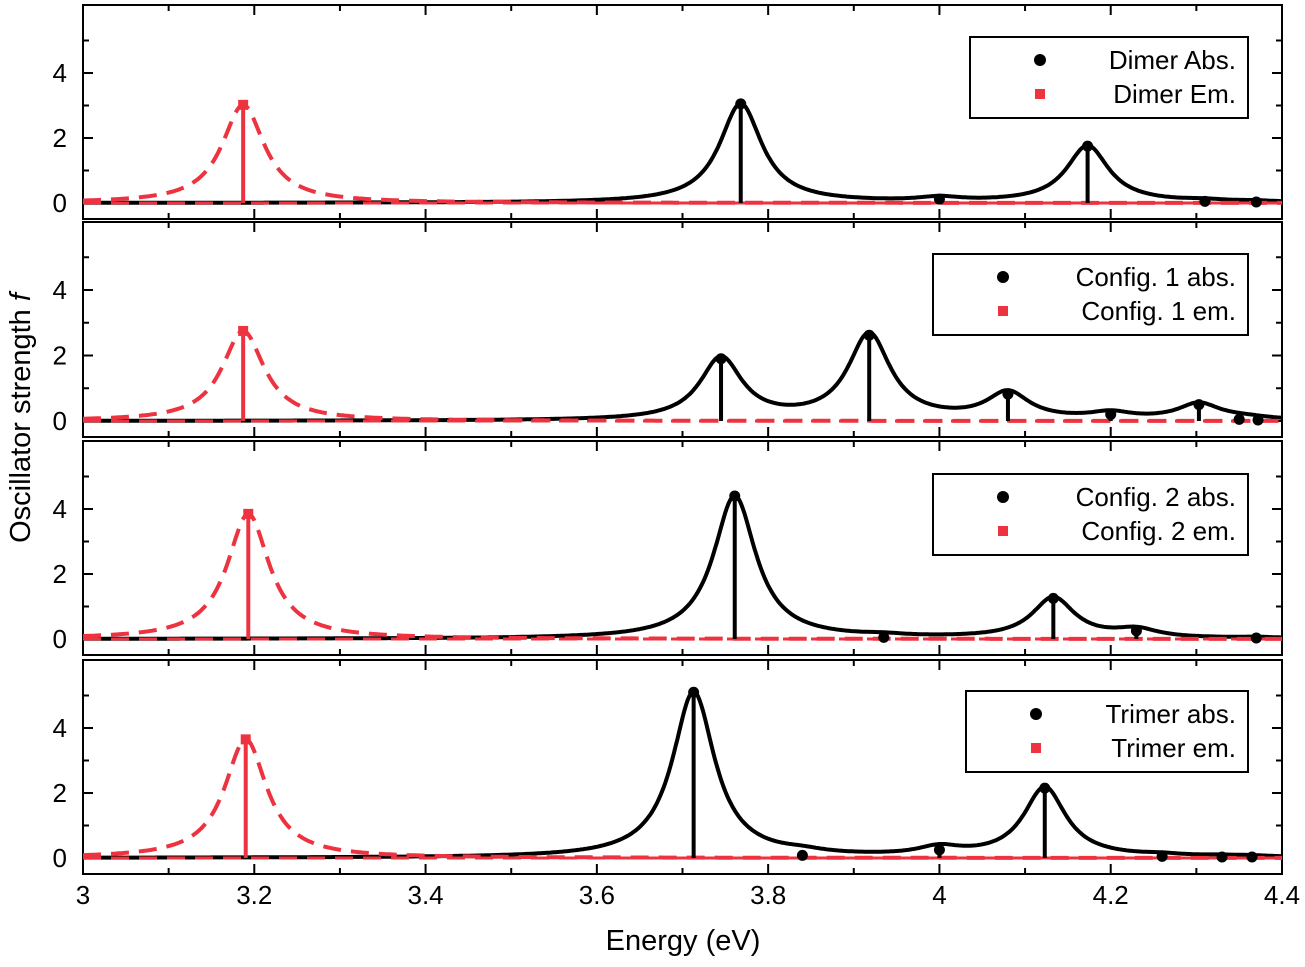 The width and height of the screenshot is (1305, 967). I want to click on x-tick-label: 3.2, so click(254, 895).